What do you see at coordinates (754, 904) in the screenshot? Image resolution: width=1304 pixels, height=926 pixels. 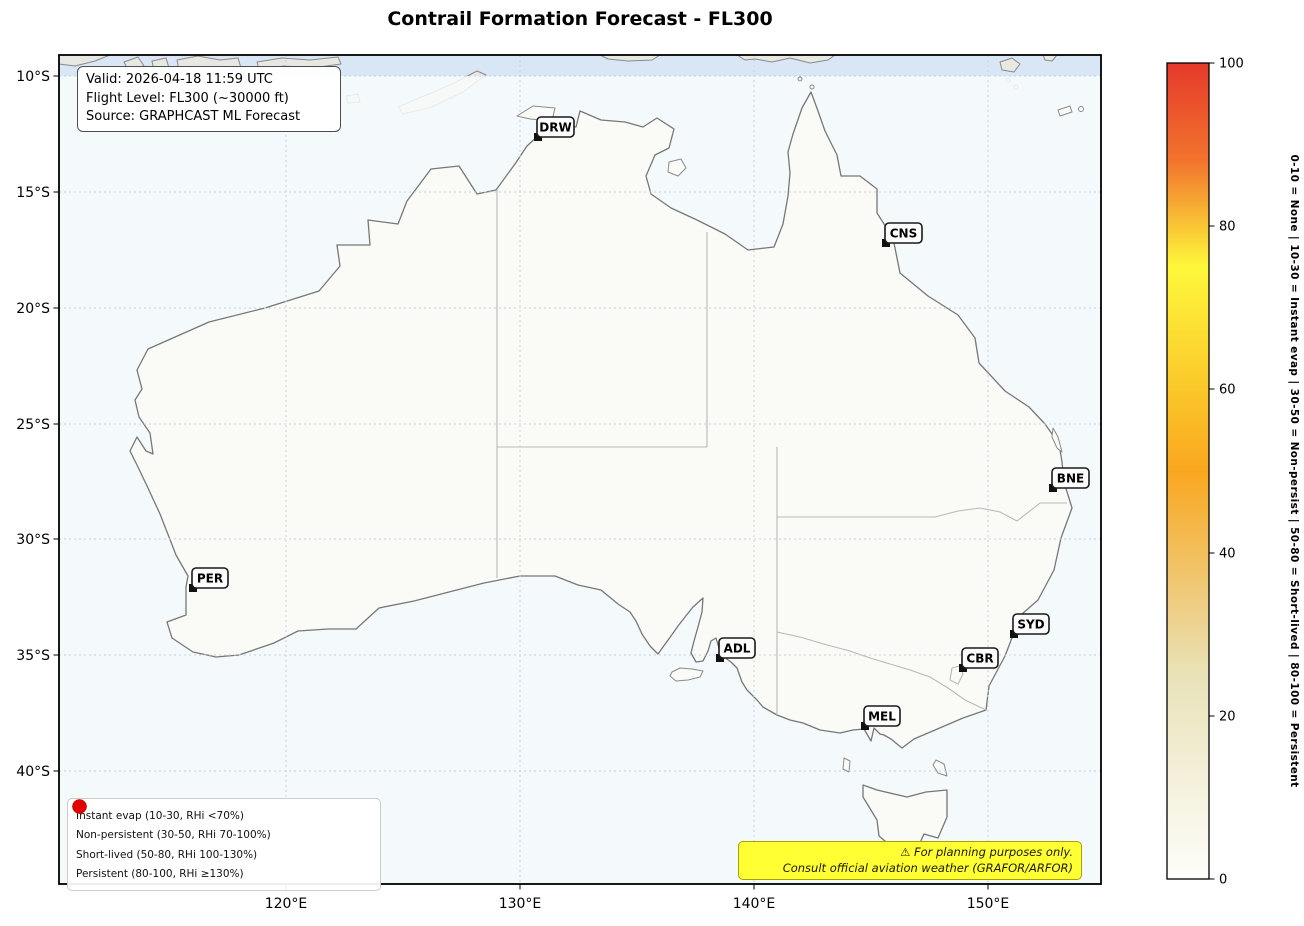 I see `svg-text: 140°E` at bounding box center [754, 904].